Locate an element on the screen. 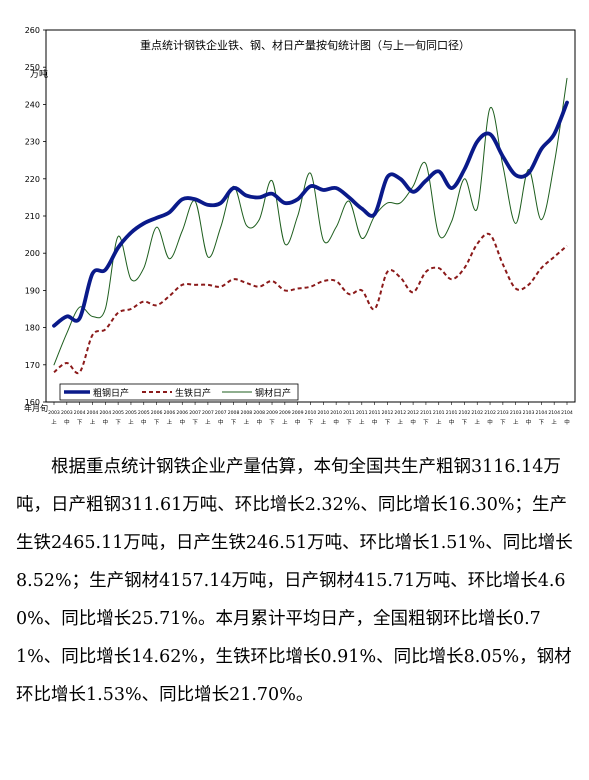 The image size is (589, 780). legend-box is located at coordinates (179, 392).